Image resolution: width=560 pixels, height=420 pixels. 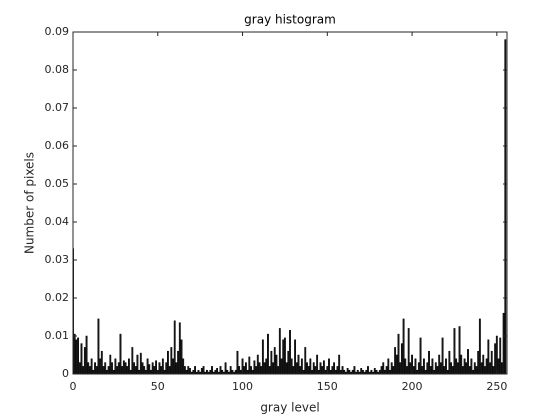 What do you see at coordinates (57, 31) in the screenshot?
I see `y-tick-label: 0.09` at bounding box center [57, 31].